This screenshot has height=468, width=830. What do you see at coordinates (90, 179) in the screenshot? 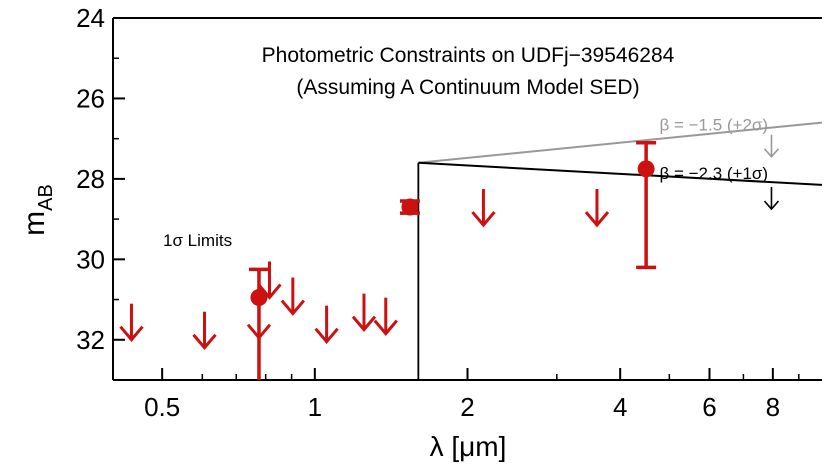
I see `y-tick-label: 28` at bounding box center [90, 179].